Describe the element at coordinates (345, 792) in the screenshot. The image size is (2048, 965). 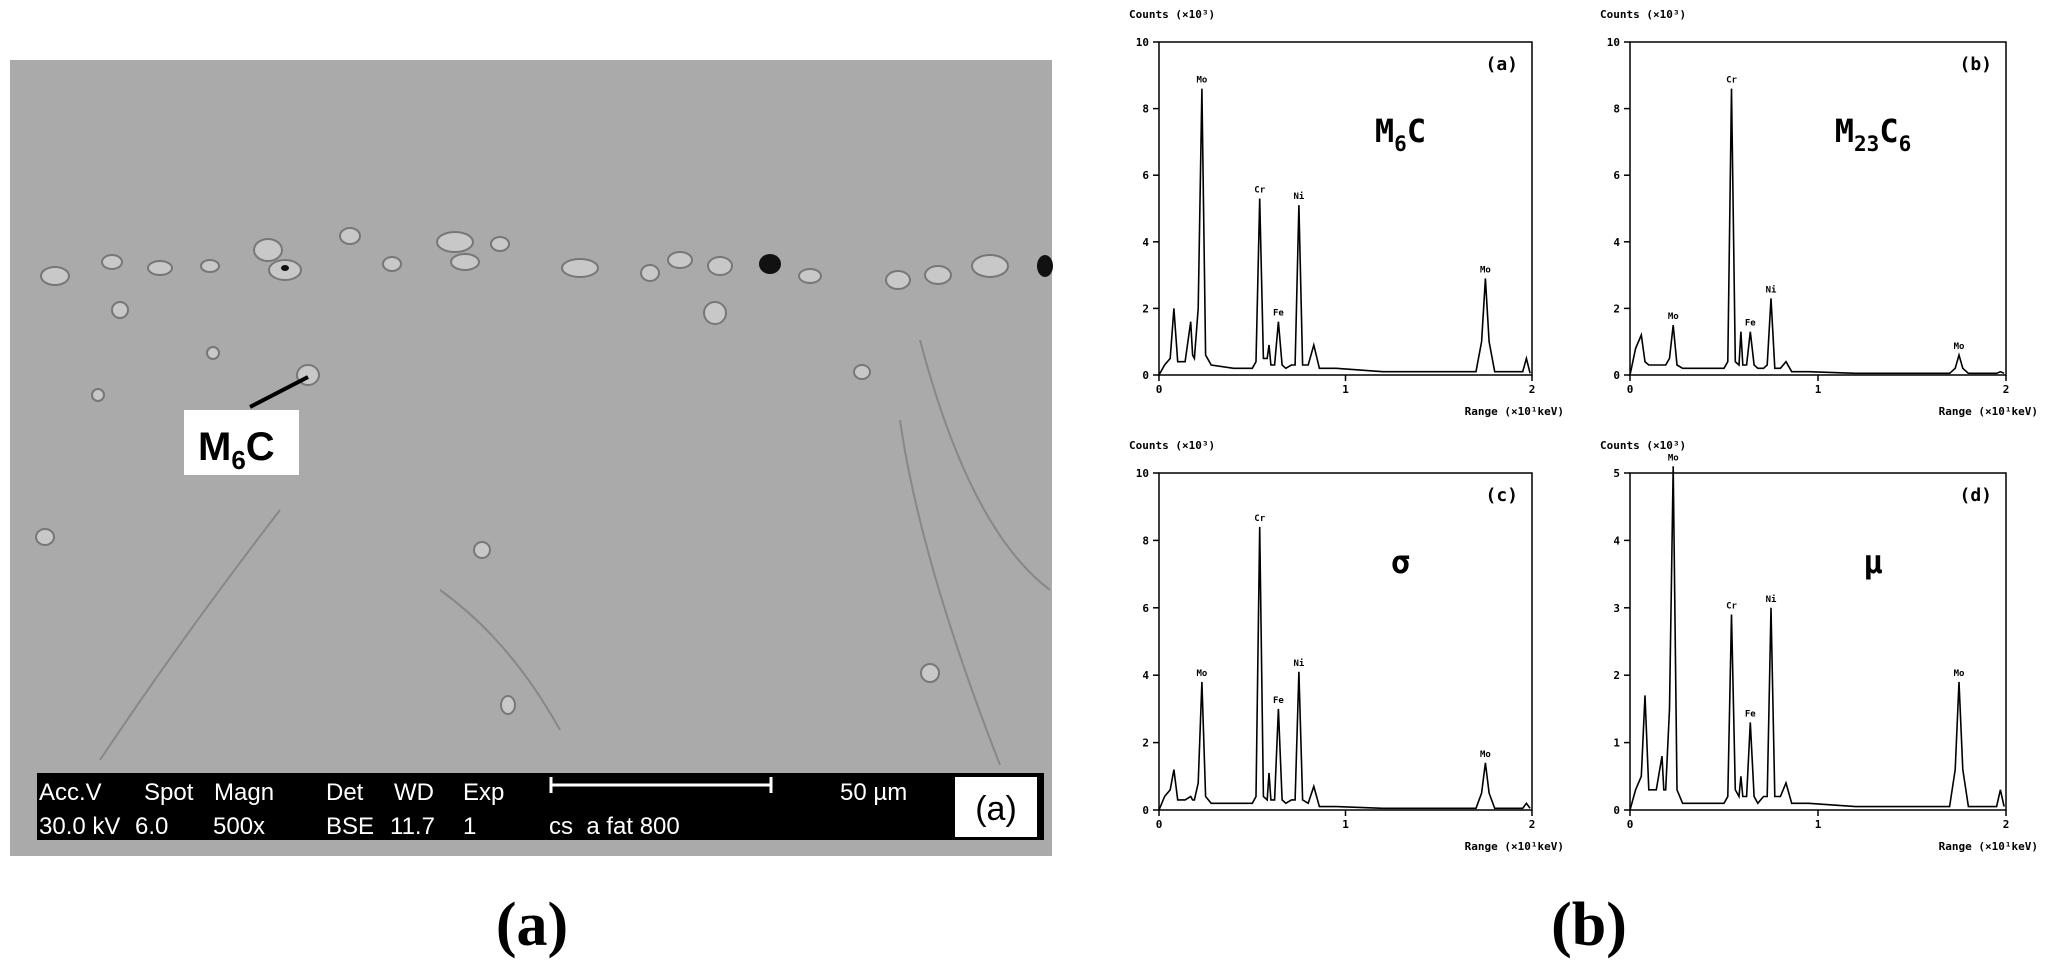
I see `info-header: Det` at that location.